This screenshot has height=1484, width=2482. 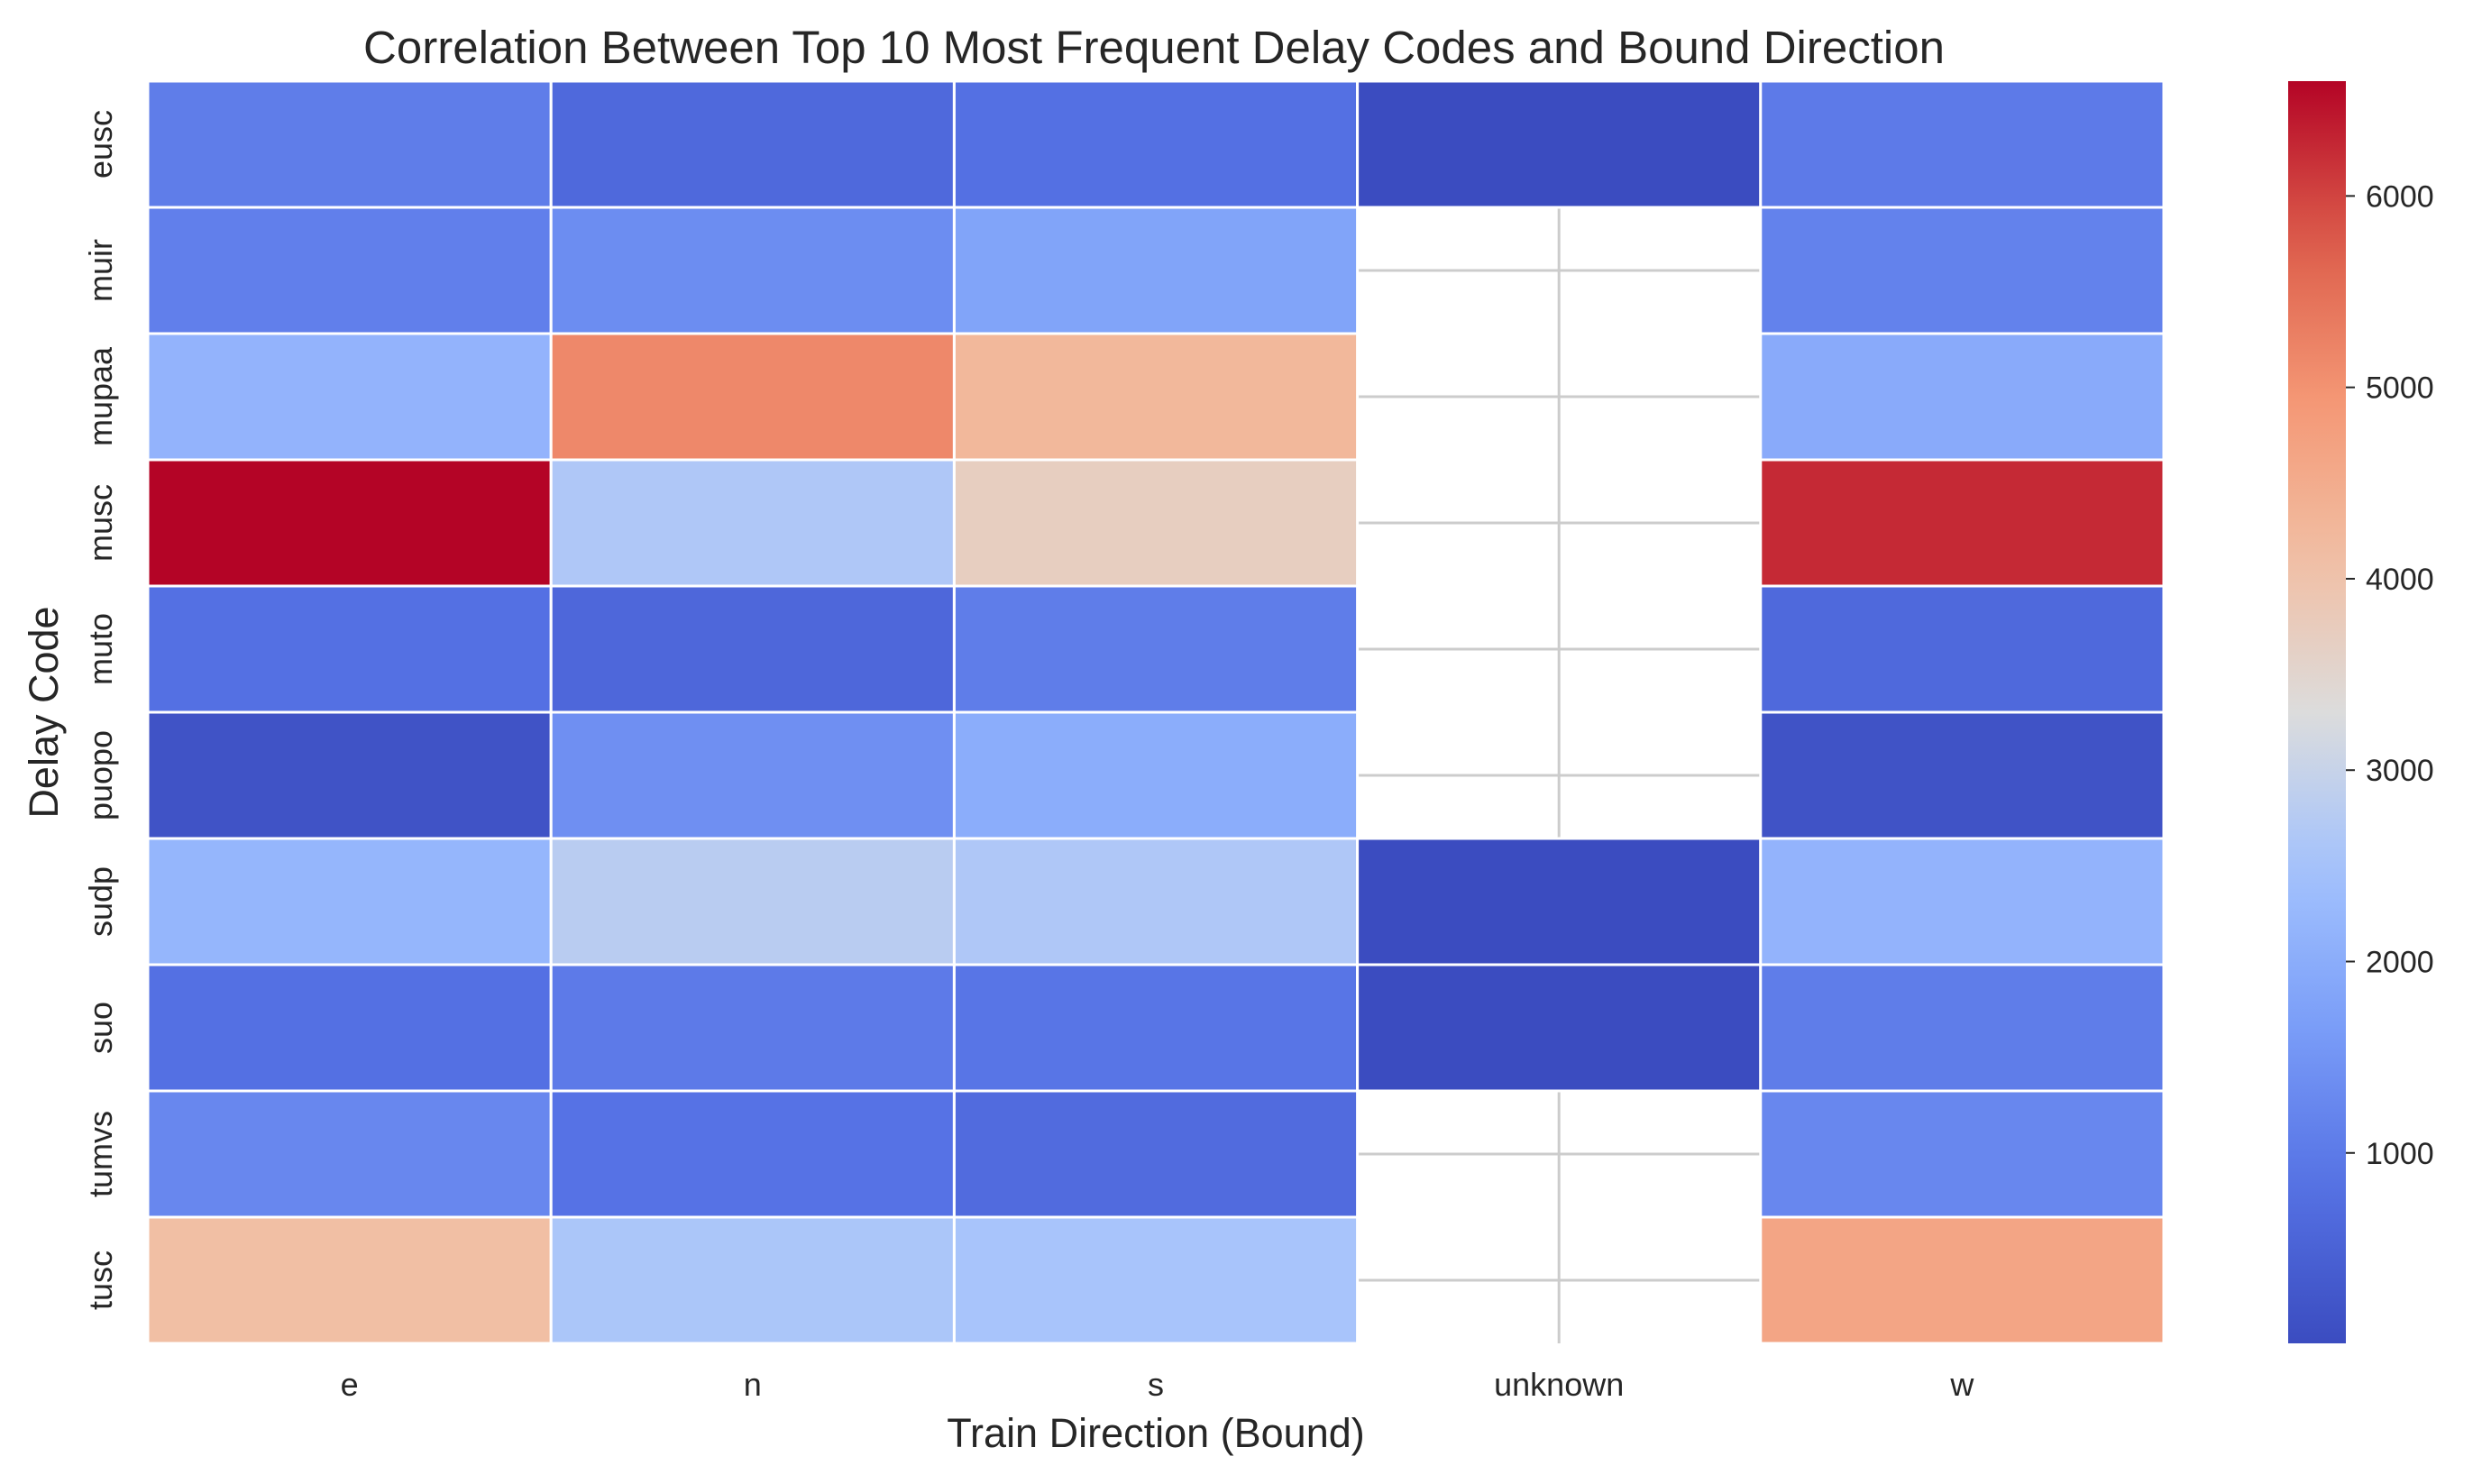 What do you see at coordinates (1156, 775) in the screenshot?
I see `heatmap-cell-puopo-s` at bounding box center [1156, 775].